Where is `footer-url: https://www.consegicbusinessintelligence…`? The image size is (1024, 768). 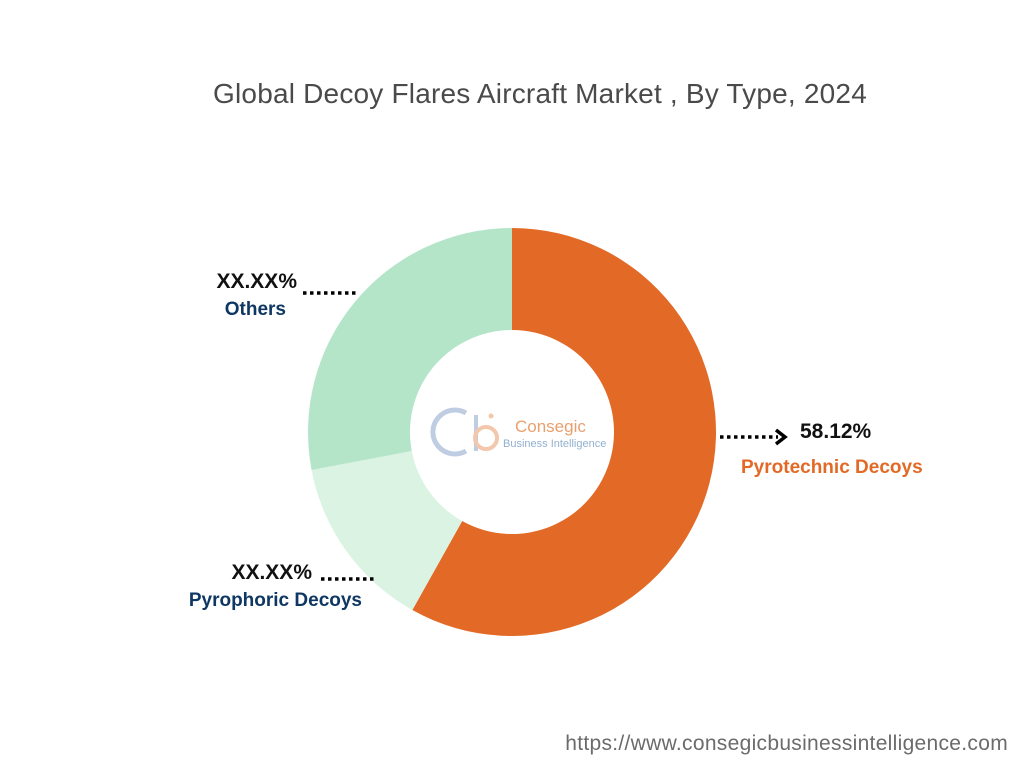
footer-url: https://www.consegicbusinessintelligence… is located at coordinates (786, 743).